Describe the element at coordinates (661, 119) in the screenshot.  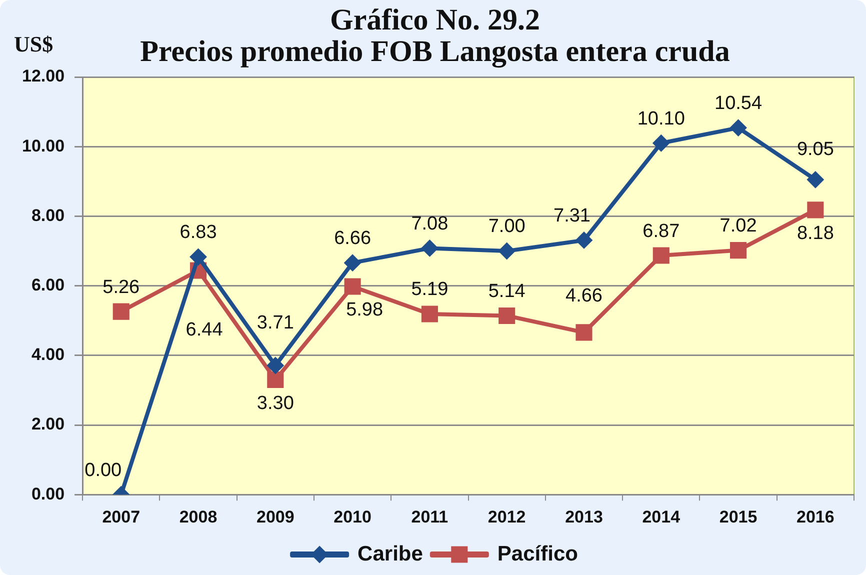
I see `data-label: 10.10` at that location.